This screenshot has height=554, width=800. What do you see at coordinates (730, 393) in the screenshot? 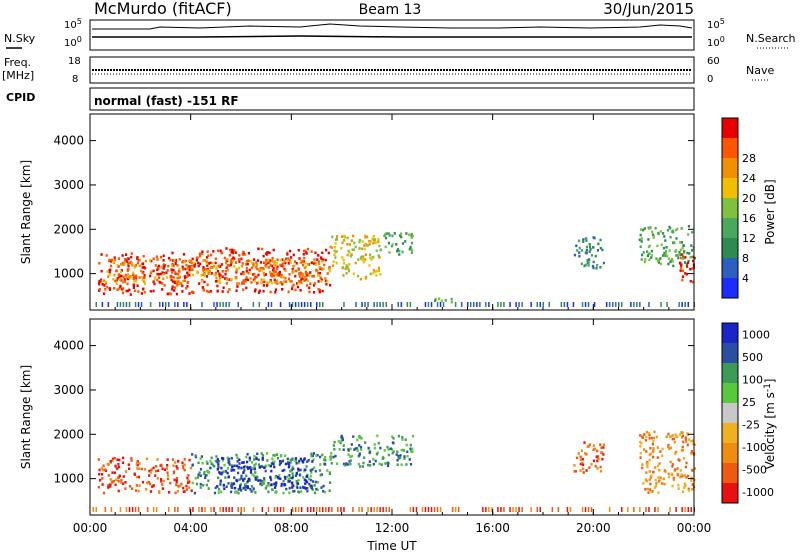
I see `velocity-colorbar-swatch` at bounding box center [730, 393].